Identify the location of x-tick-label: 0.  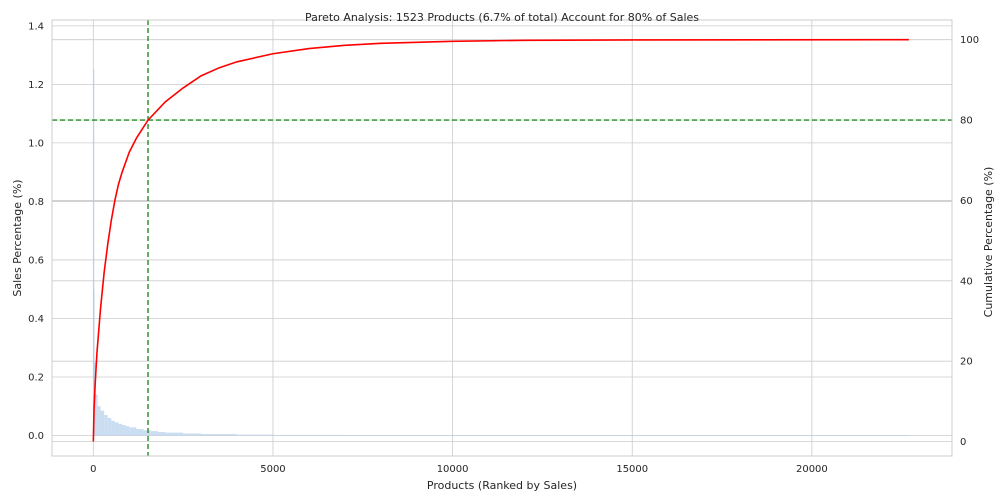
(93, 469).